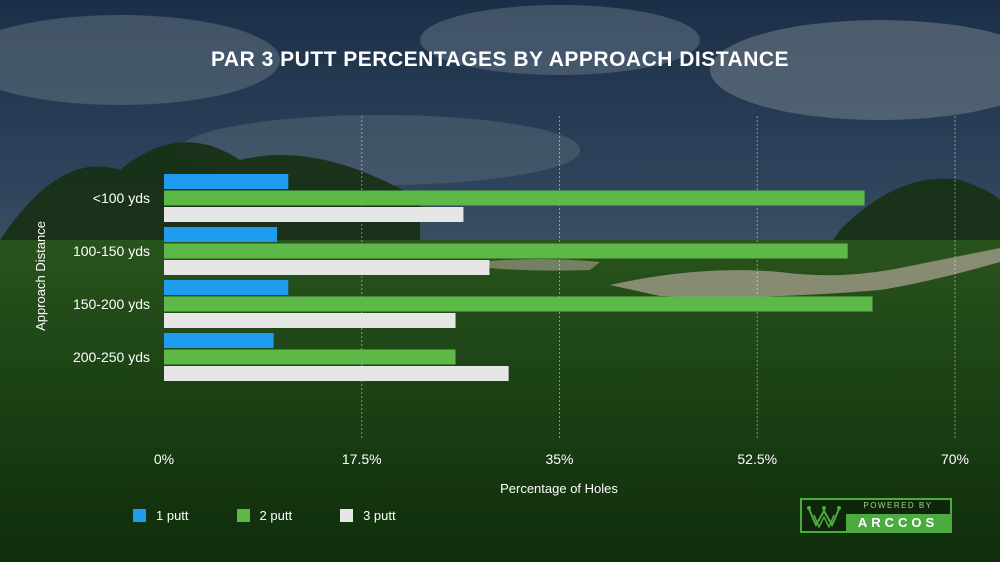 The image size is (1000, 562). I want to click on category-label: 200-250 yds, so click(111, 357).